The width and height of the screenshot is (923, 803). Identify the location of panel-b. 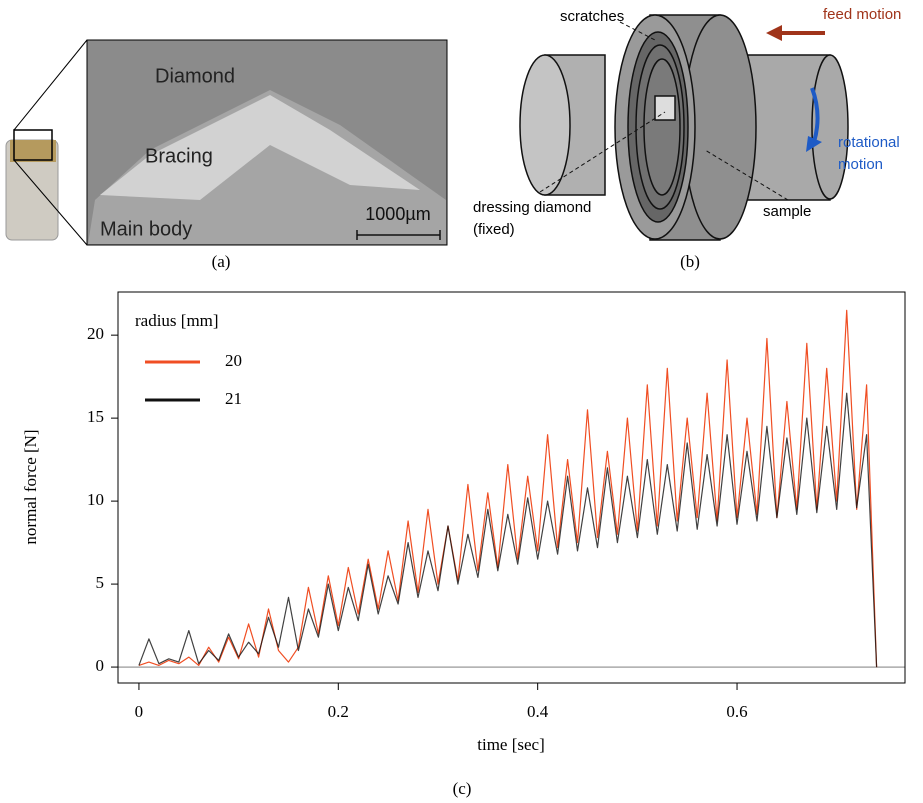
(684, 127).